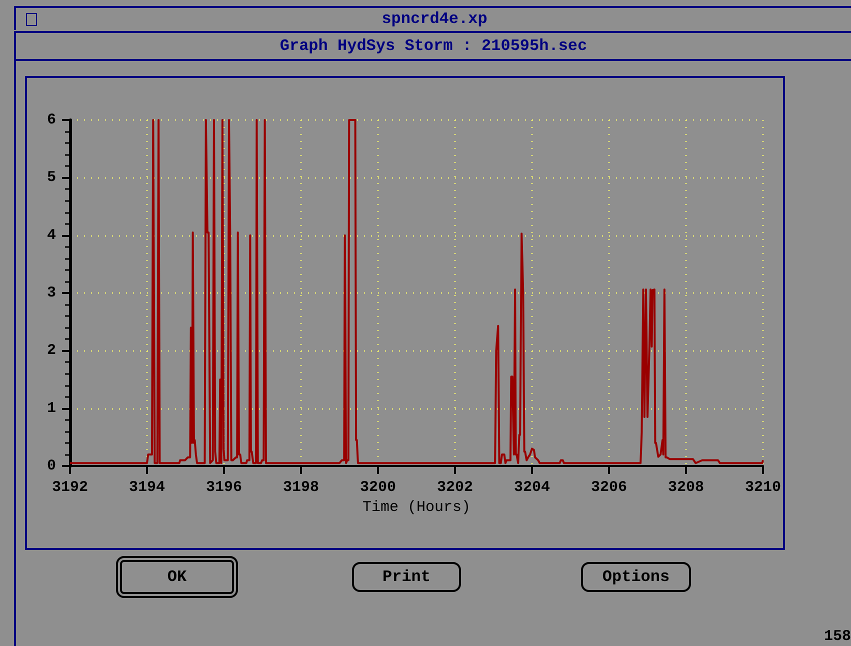  Describe the element at coordinates (51, 177) in the screenshot. I see `y-tick-label: 5` at that location.